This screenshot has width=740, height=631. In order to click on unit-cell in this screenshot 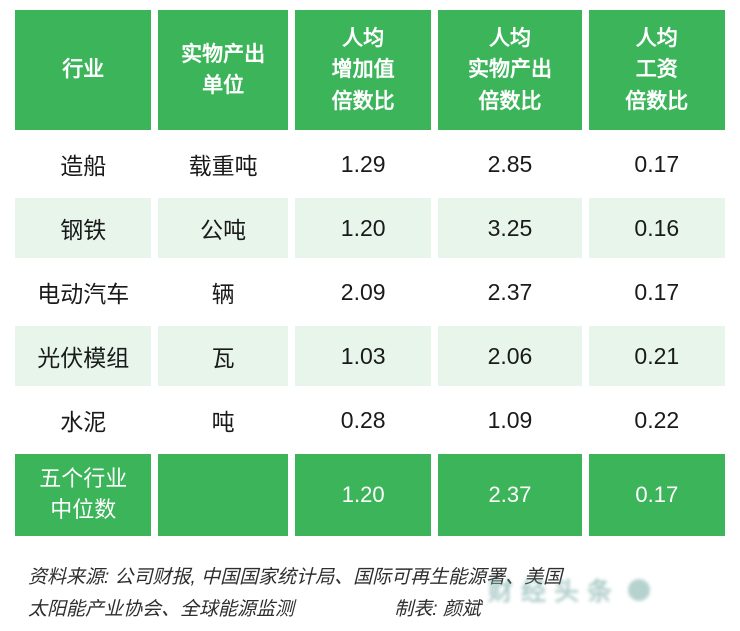, I will do `click(223, 495)`.